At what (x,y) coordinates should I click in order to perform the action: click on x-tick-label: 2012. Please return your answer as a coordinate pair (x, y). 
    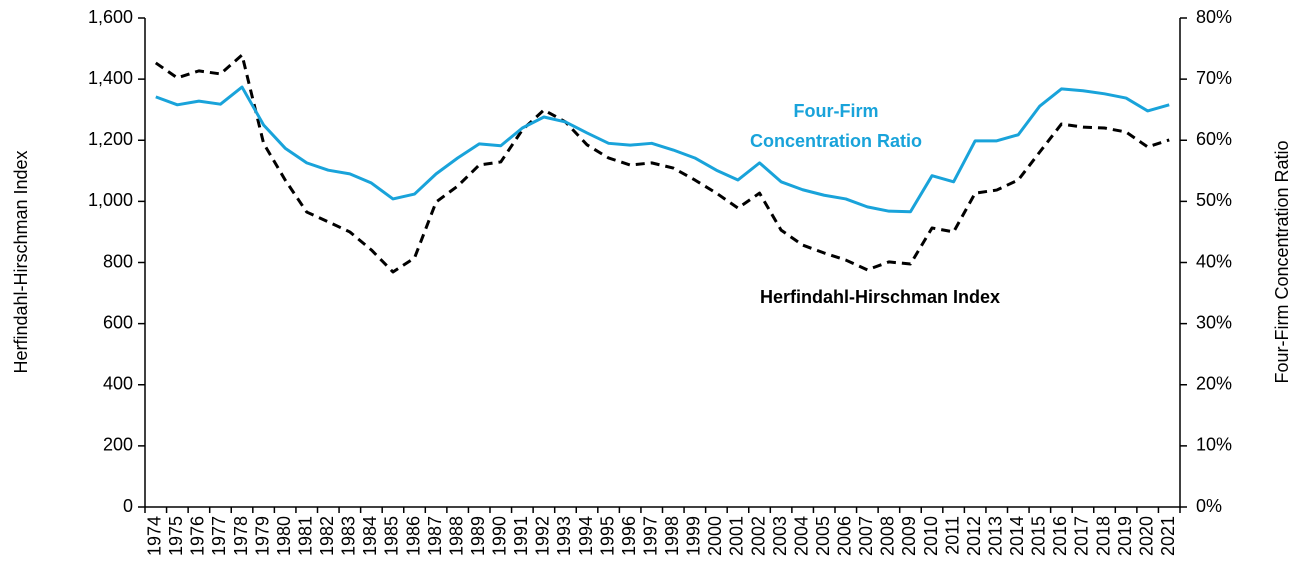
    Looking at the image, I should click on (974, 536).